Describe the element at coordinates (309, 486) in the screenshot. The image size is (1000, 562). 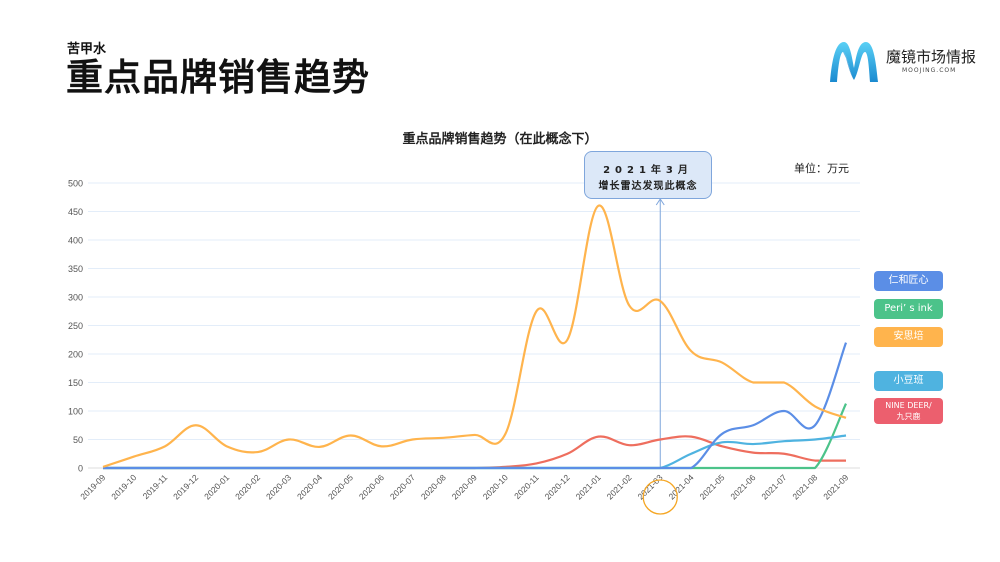
I see `x-tick-label: 2020-04` at that location.